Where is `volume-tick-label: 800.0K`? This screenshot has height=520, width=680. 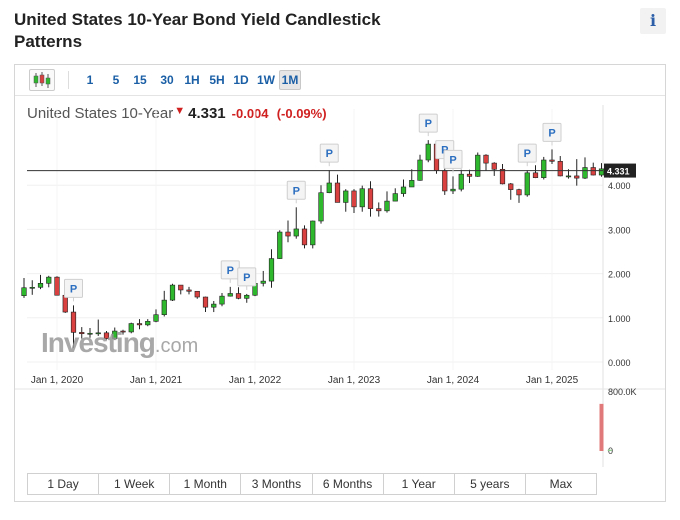 volume-tick-label: 800.0K is located at coordinates (622, 392).